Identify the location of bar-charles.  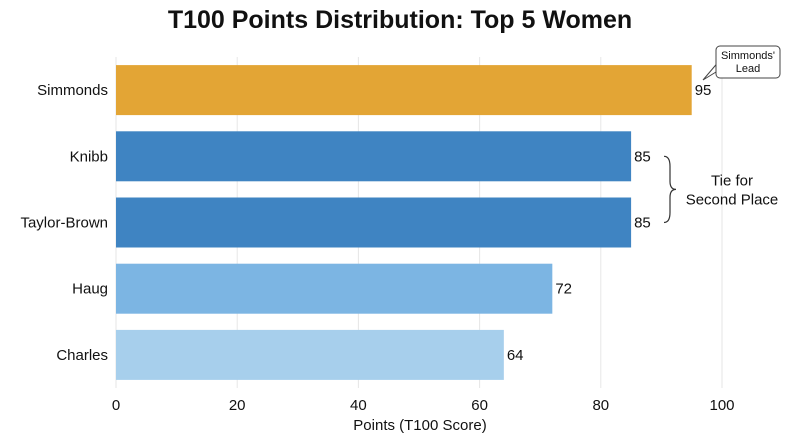
(310, 354).